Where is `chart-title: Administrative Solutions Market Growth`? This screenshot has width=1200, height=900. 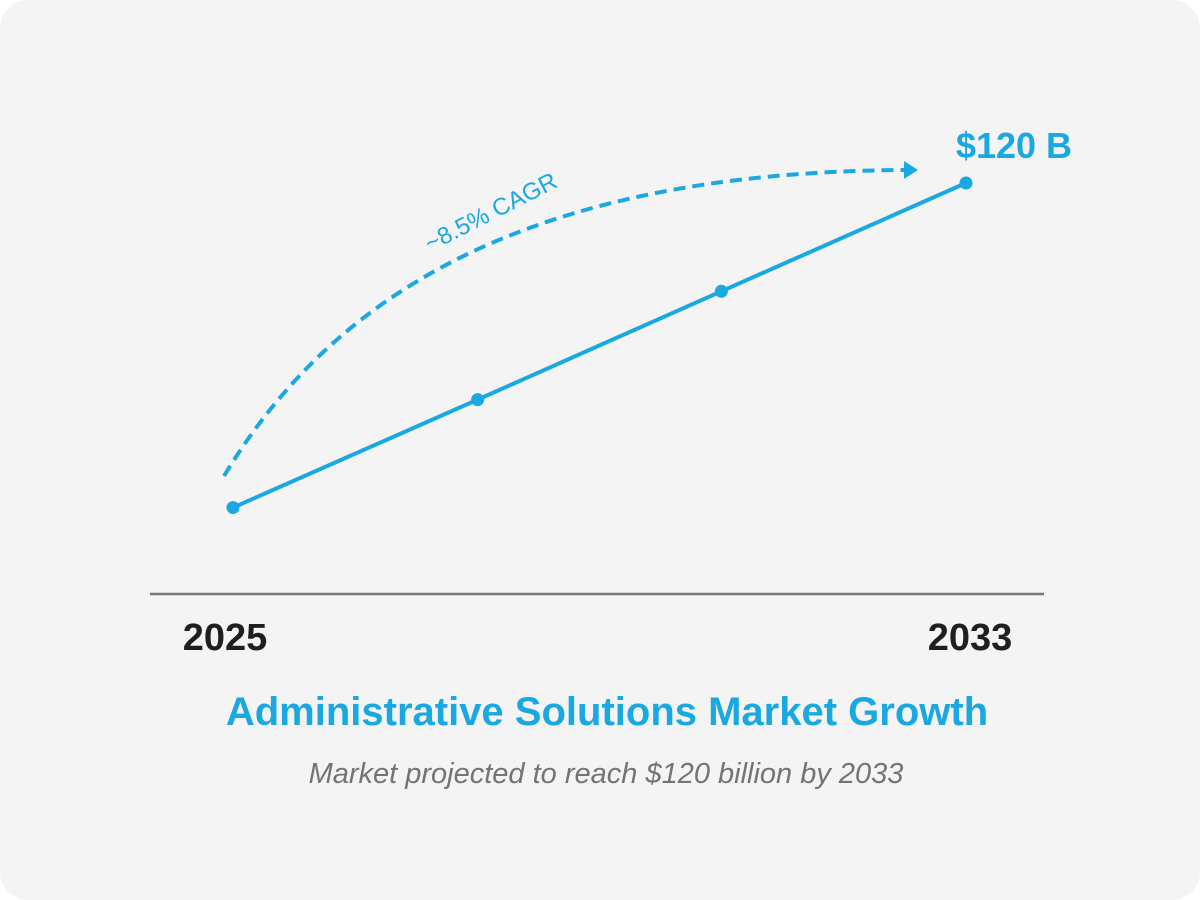
chart-title: Administrative Solutions Market Growth is located at coordinates (607, 712).